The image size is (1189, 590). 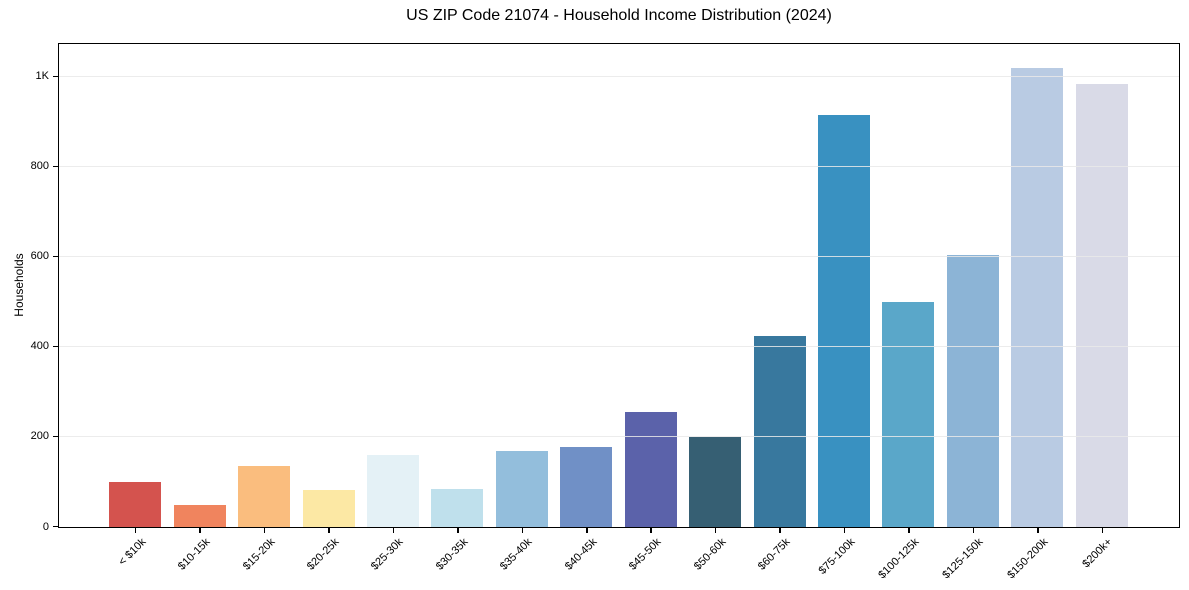 I want to click on bar-$25-30k, so click(x=392, y=491).